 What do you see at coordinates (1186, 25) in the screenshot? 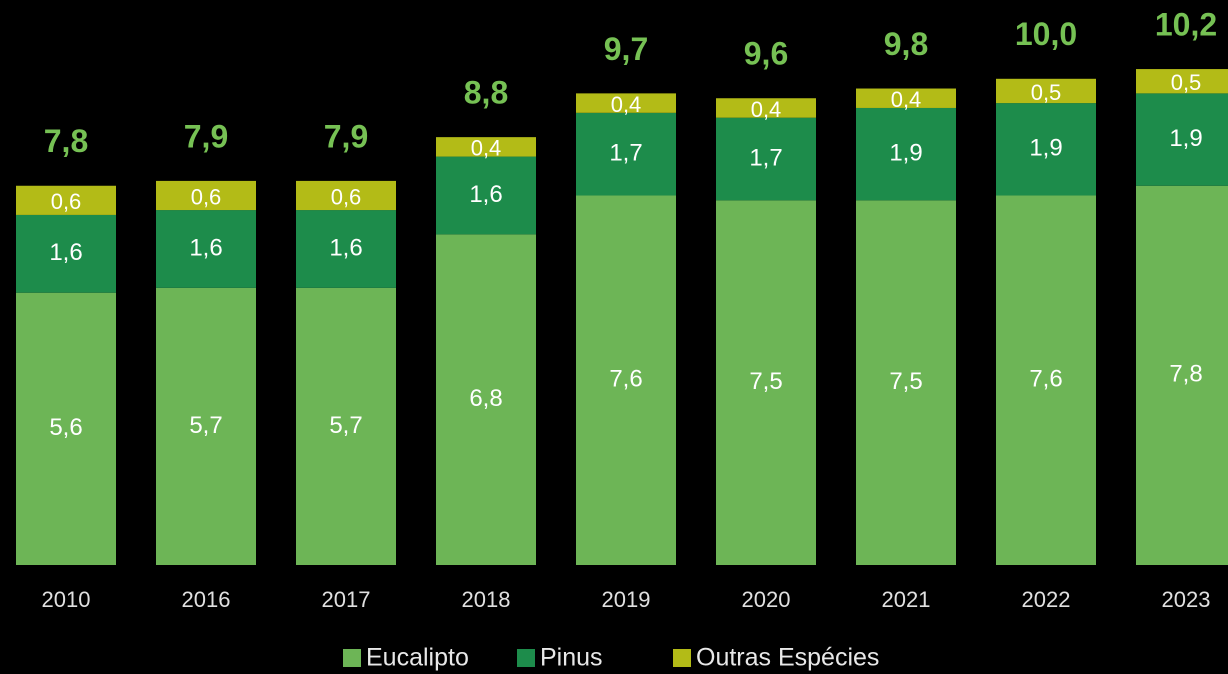
I see `total-label: 10,2` at bounding box center [1186, 25].